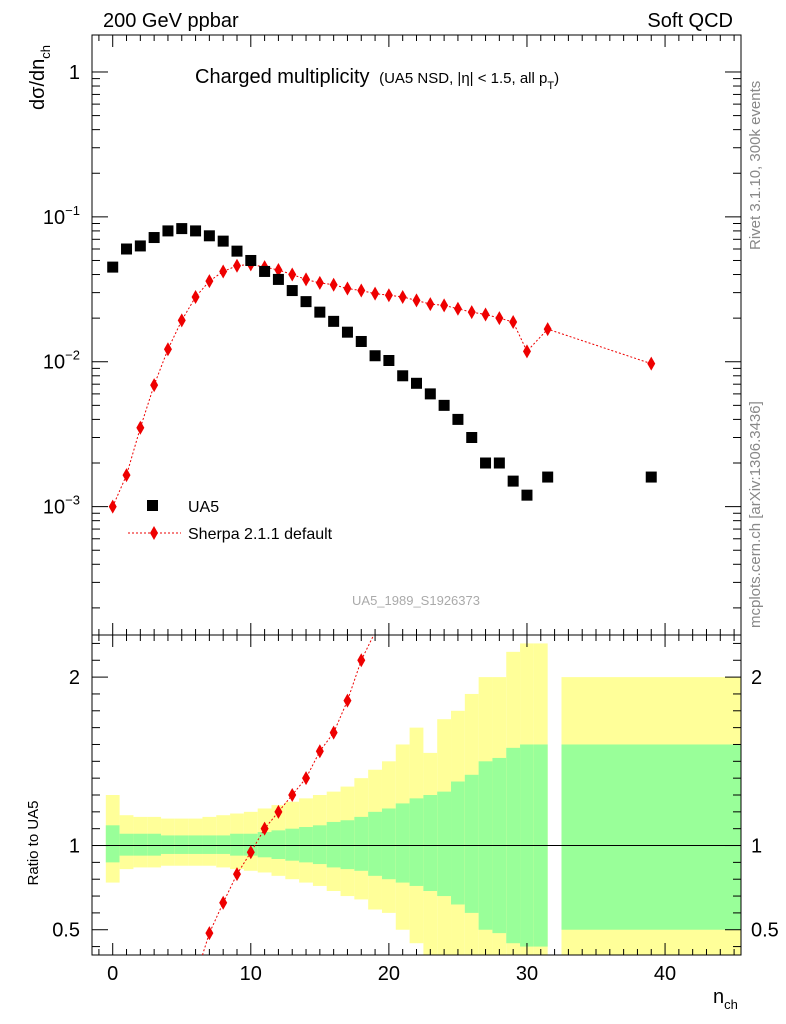 This screenshot has width=786, height=1024. Describe the element at coordinates (74, 847) in the screenshot. I see `ratio-y-tick-label-left: 1` at that location.